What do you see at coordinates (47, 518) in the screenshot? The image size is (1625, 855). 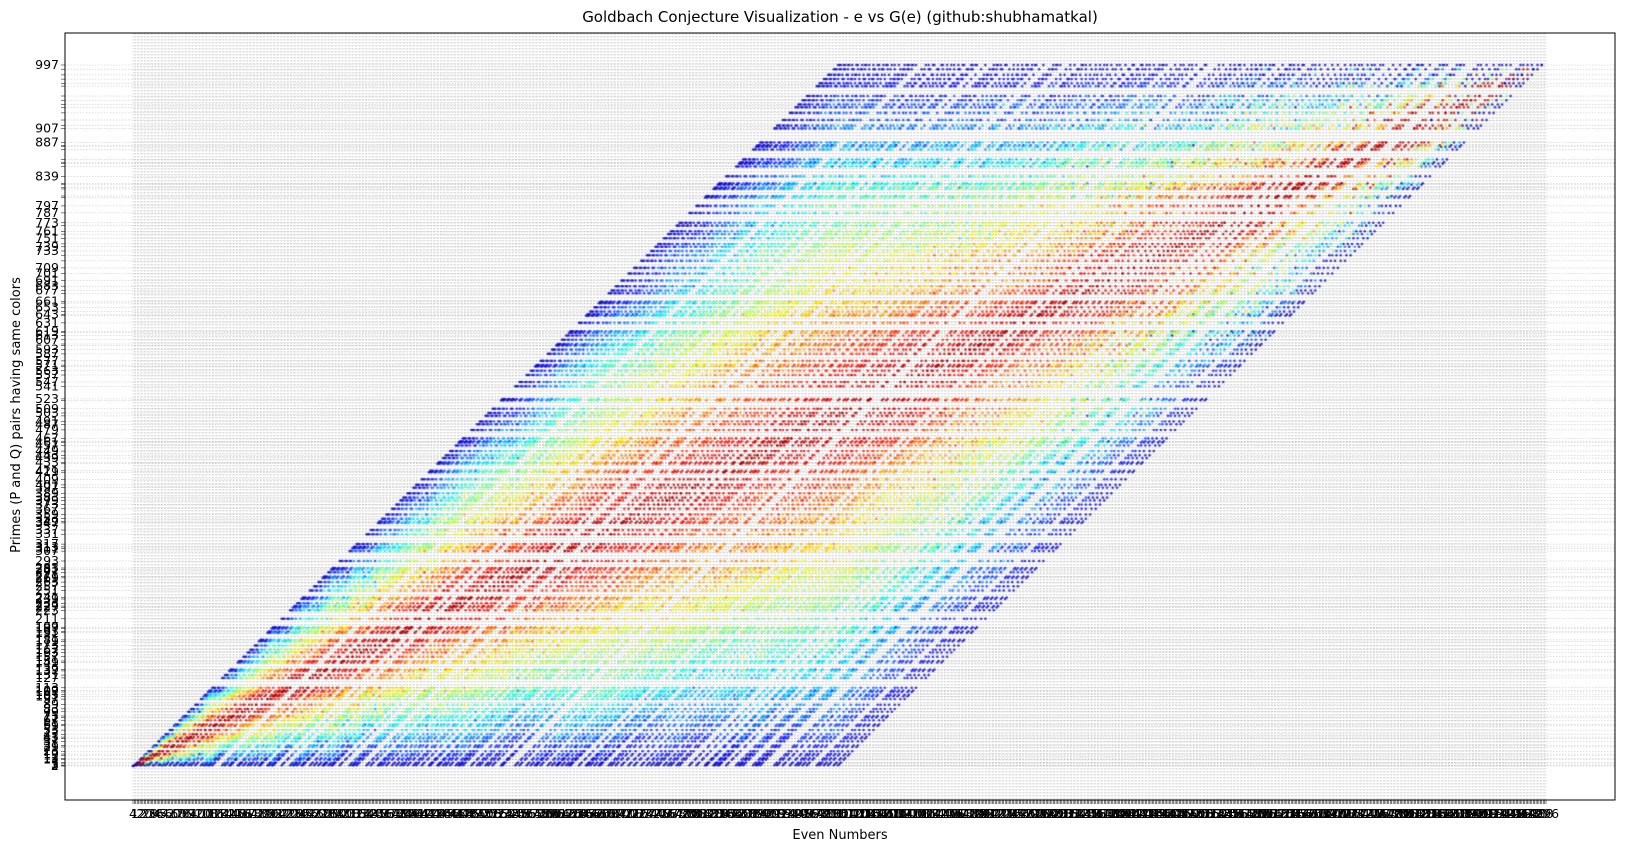 I see `y-tick-label: 353` at bounding box center [47, 518].